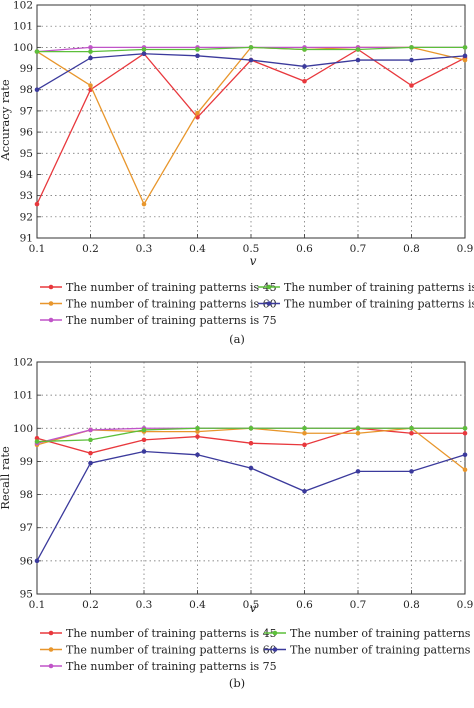 This screenshot has height=708, width=474. I want to click on x-tick-label: 0.3, so click(144, 249).